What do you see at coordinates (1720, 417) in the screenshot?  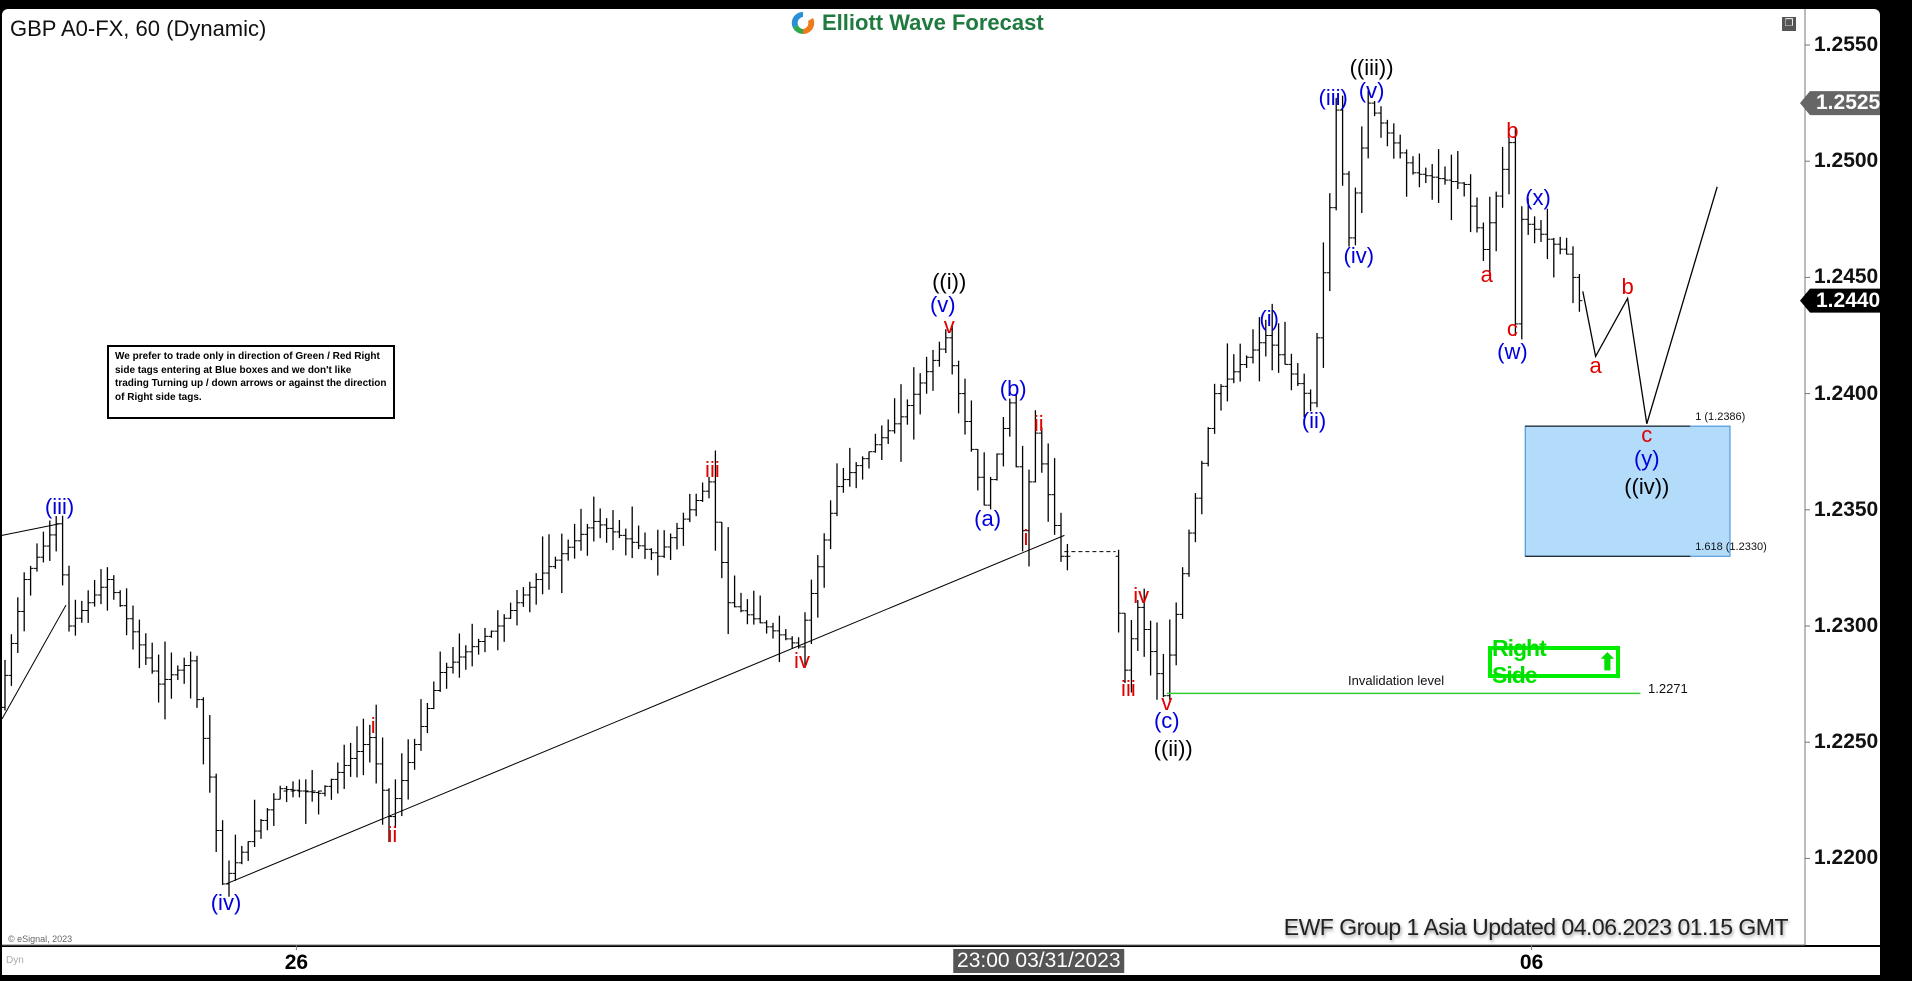 I see `box-top-fib-label: 1 (1.2386)` at bounding box center [1720, 417].